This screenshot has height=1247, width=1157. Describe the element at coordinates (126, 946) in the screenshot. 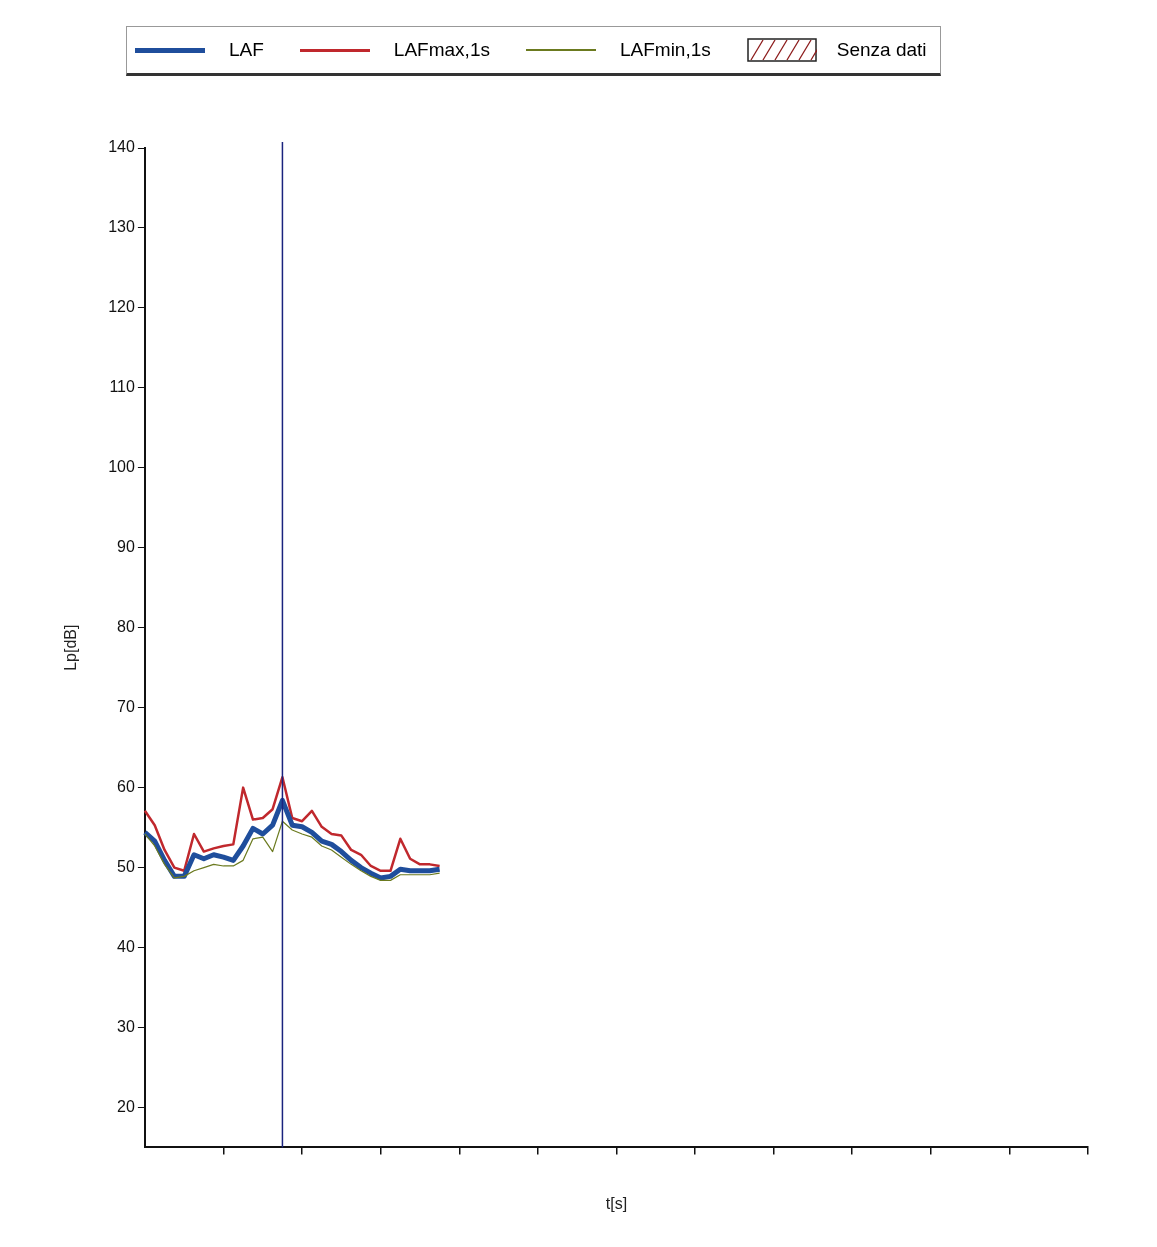

I see `y-tick-label: 40` at that location.